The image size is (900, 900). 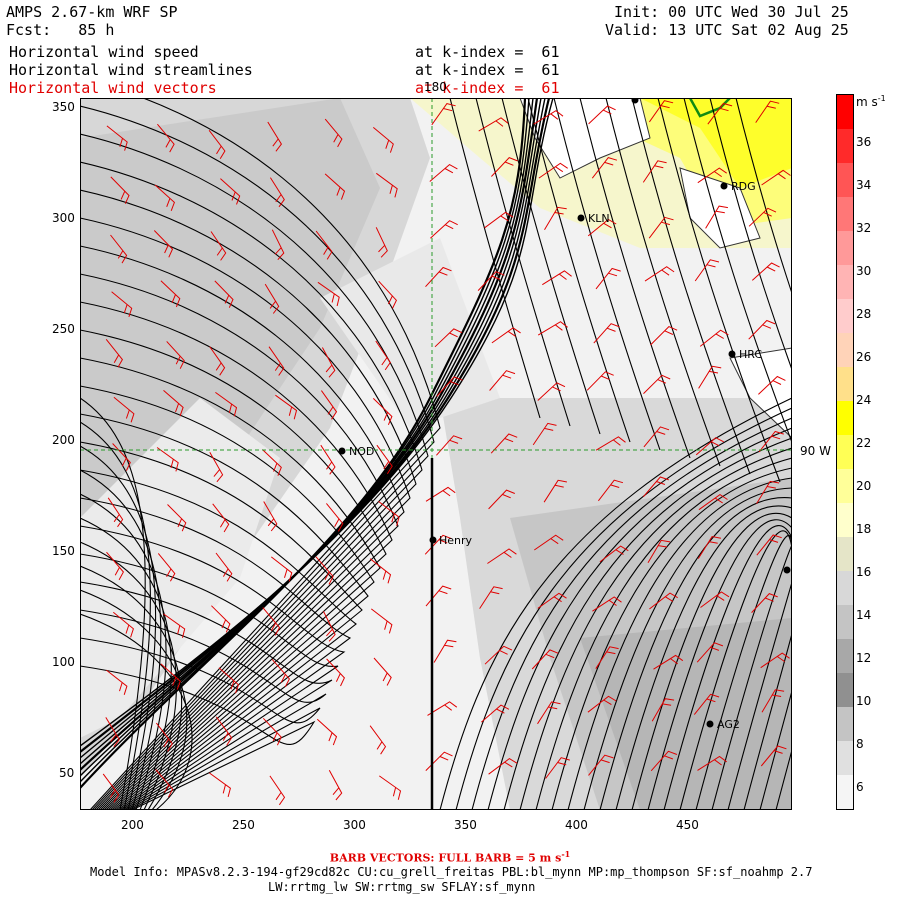 What do you see at coordinates (723, 724) in the screenshot?
I see `station-ag2: AG2` at bounding box center [723, 724].